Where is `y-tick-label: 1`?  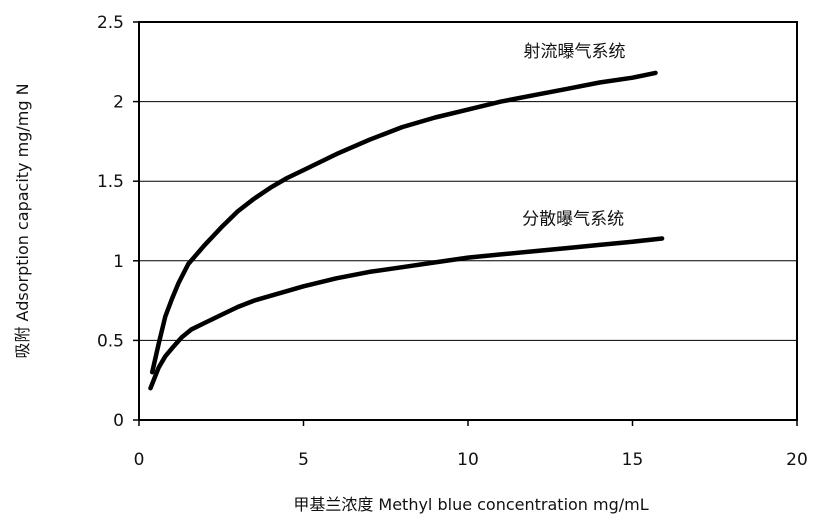 y-tick-label: 1 is located at coordinates (118, 262).